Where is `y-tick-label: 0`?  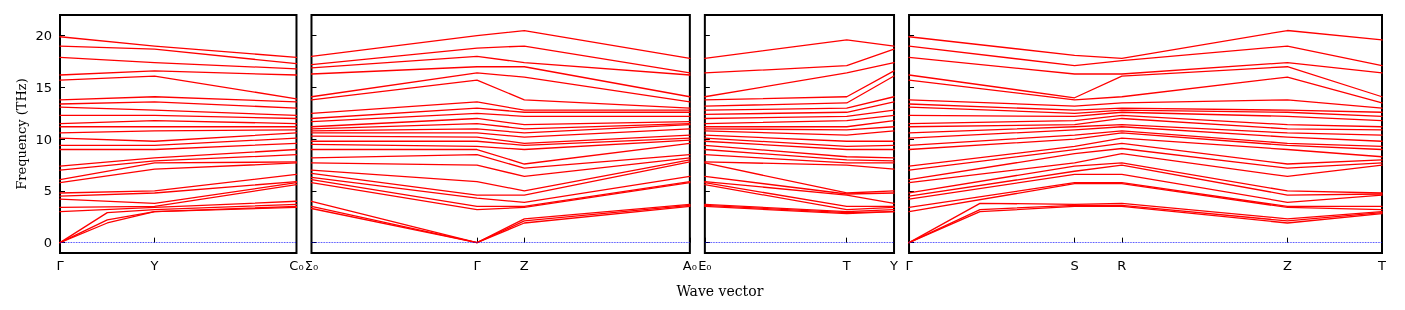
y-tick-label: 0 is located at coordinates (47, 243).